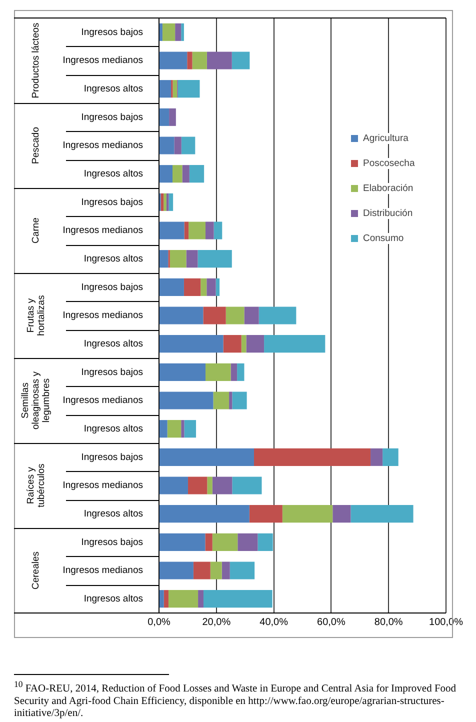 The height and width of the screenshot is (722, 476). What do you see at coordinates (36, 400) in the screenshot?
I see `text: Semillas oleaginosas y legumbres` at bounding box center [36, 400].